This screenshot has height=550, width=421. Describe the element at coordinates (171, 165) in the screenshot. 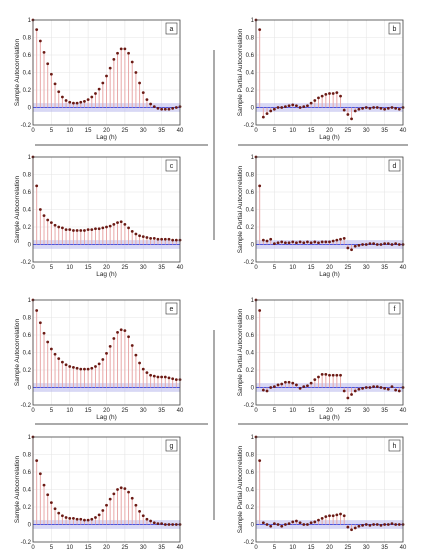

I see `panel-letter-box` at that location.